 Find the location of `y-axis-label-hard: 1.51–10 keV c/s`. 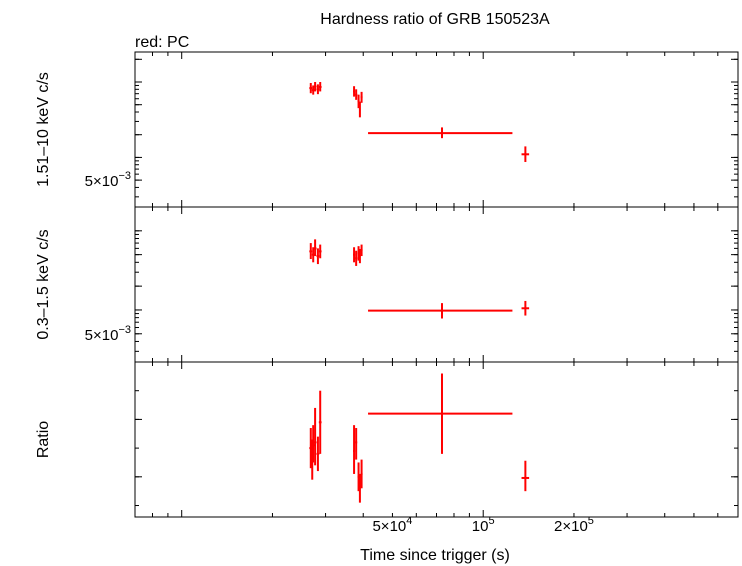

y-axis-label-hard: 1.51–10 keV c/s is located at coordinates (43, 129).